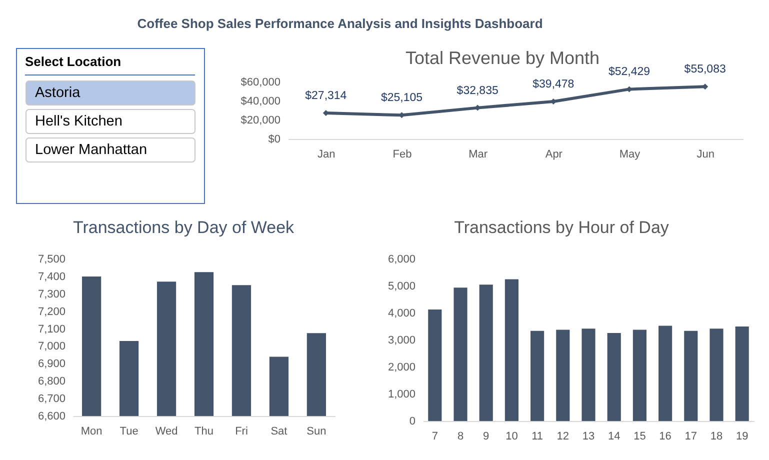 The image size is (769, 460). What do you see at coordinates (260, 120) in the screenshot?
I see `y-tick-label: $20,000` at bounding box center [260, 120].